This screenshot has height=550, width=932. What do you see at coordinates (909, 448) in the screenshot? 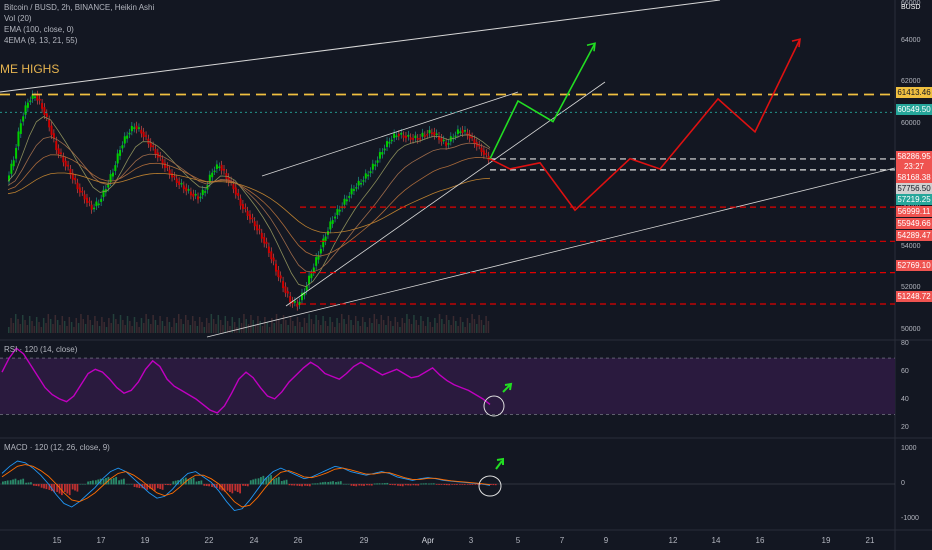
I see `macd-axis-tick: 1000` at bounding box center [909, 448].